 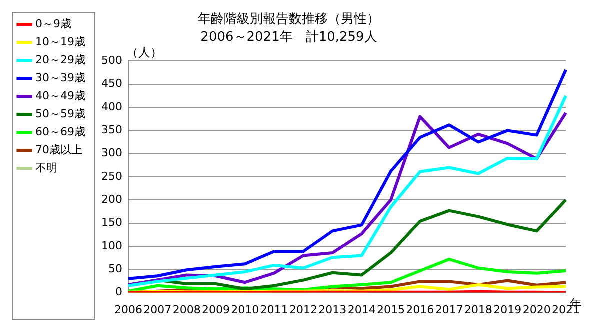 I want to click on y-tick-label: 300, so click(x=111, y=153).